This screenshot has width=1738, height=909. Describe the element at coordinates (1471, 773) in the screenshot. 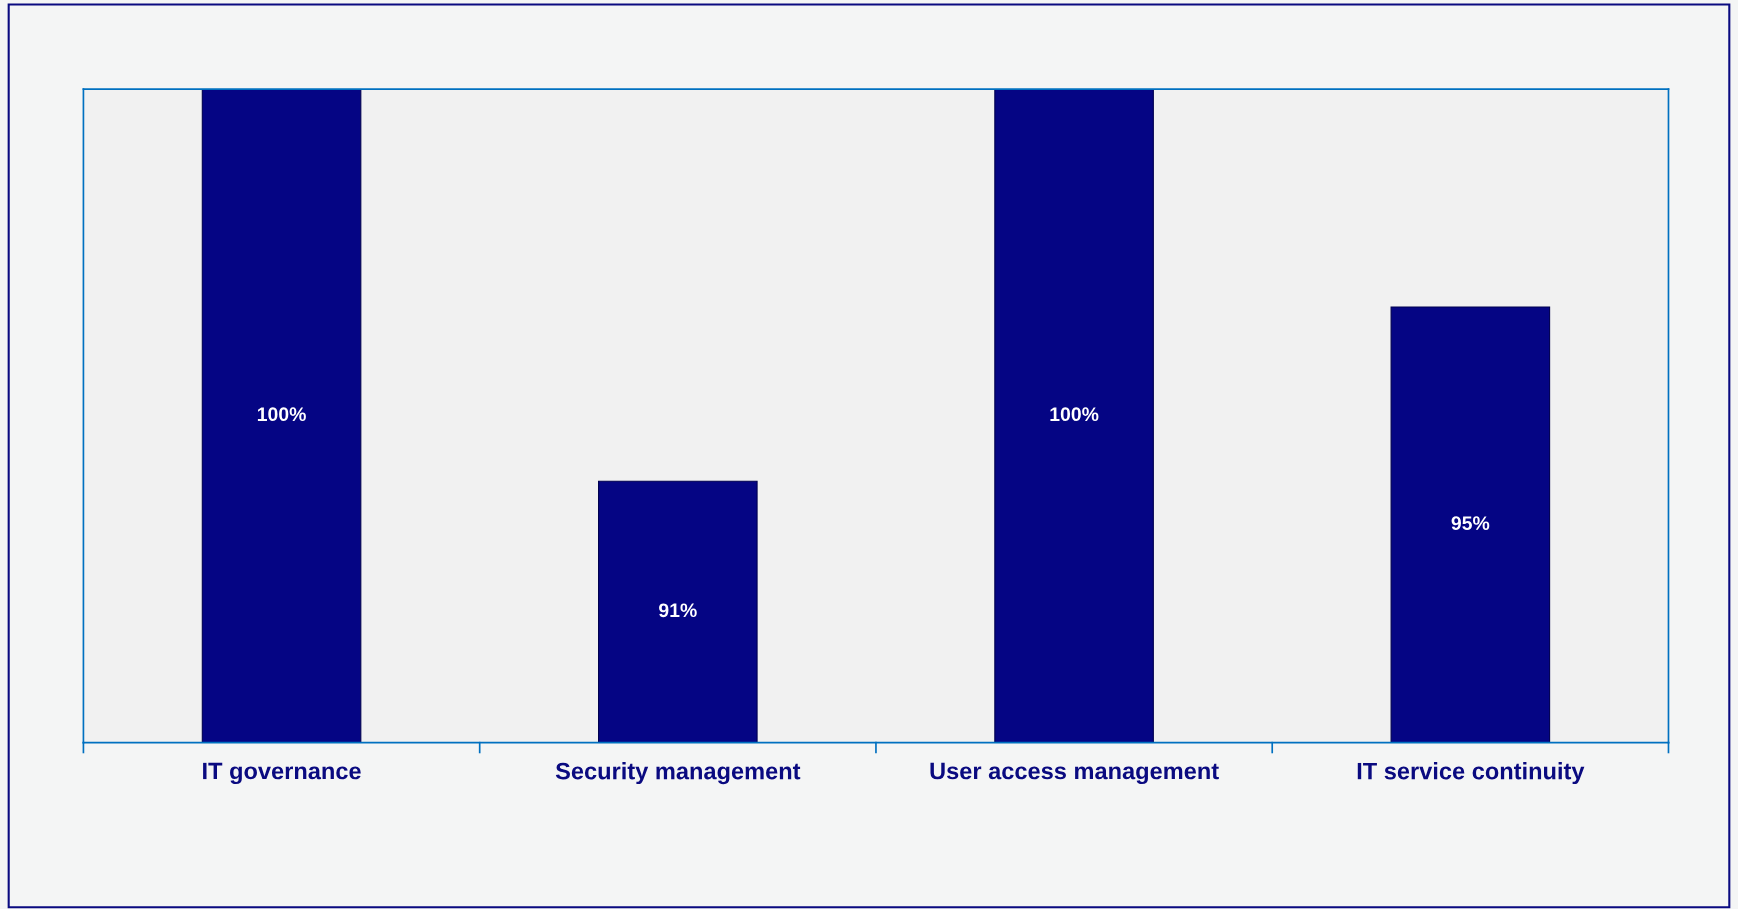

I see `x-tick-label: IT service continuity` at that location.